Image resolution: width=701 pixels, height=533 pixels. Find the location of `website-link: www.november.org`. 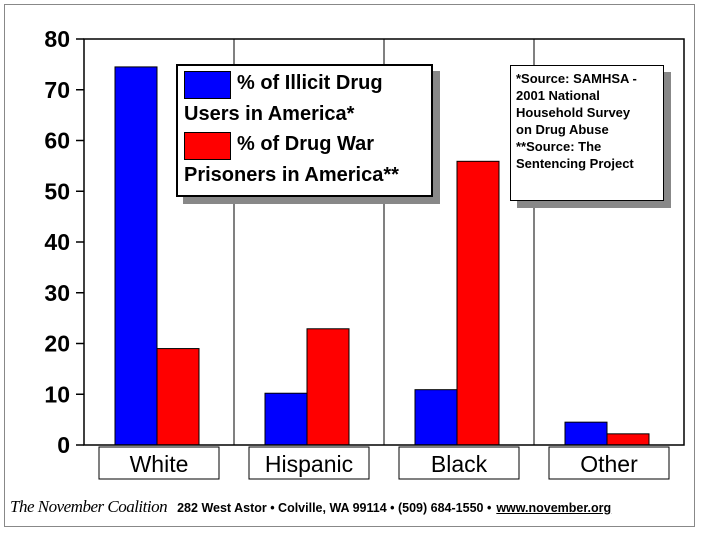

website-link: www.november.org is located at coordinates (554, 508).